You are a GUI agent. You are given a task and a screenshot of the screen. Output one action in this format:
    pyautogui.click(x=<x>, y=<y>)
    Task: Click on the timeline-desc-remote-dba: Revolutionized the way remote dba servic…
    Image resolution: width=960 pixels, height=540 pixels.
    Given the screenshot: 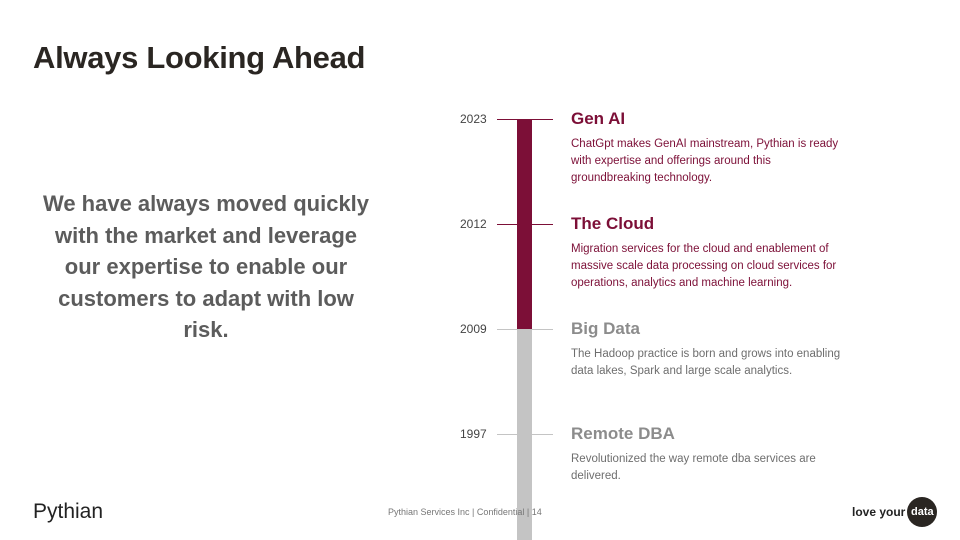 What is the action you would take?
    pyautogui.click(x=693, y=467)
    